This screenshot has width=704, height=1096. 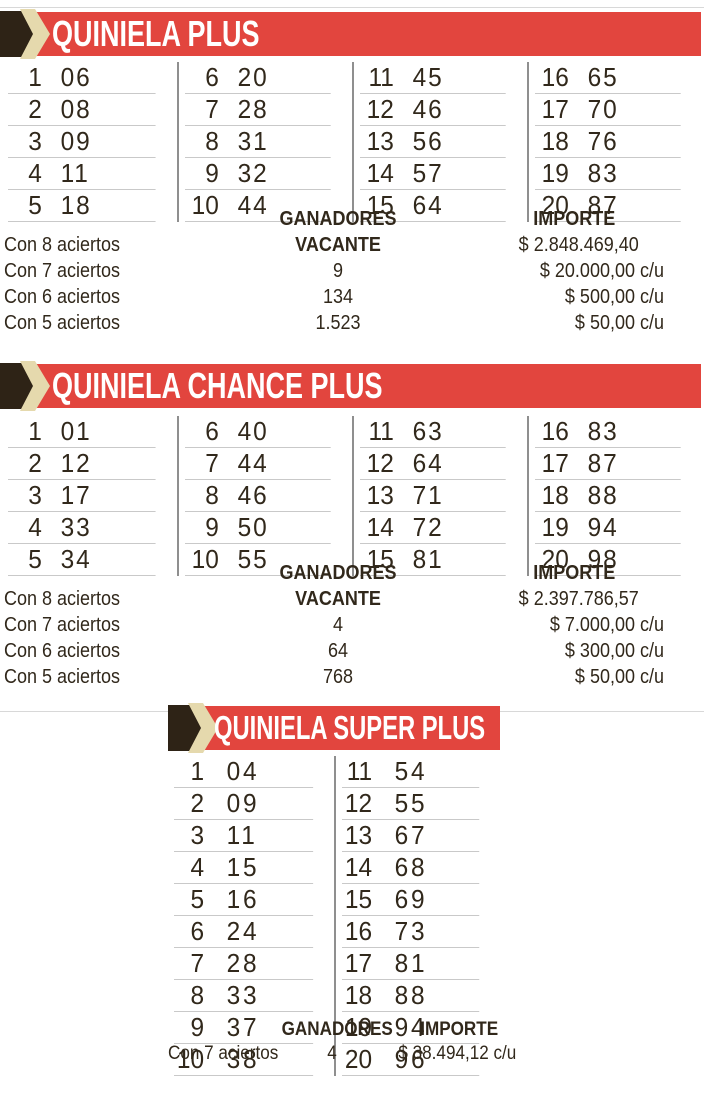 I want to click on number-row: 16 65, so click(x=608, y=78).